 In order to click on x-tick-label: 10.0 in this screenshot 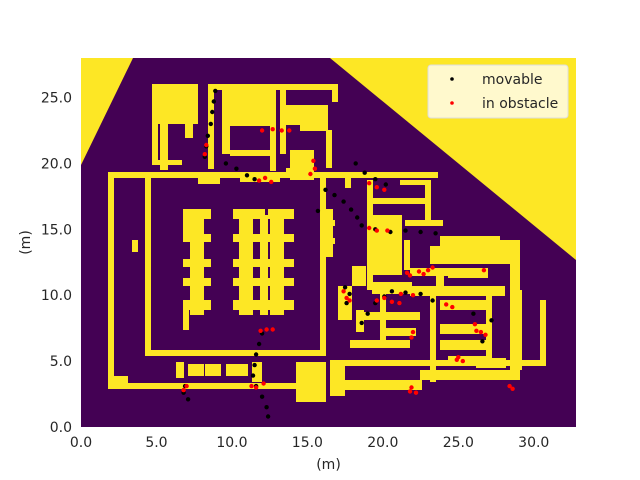, I will do `click(231, 443)`.